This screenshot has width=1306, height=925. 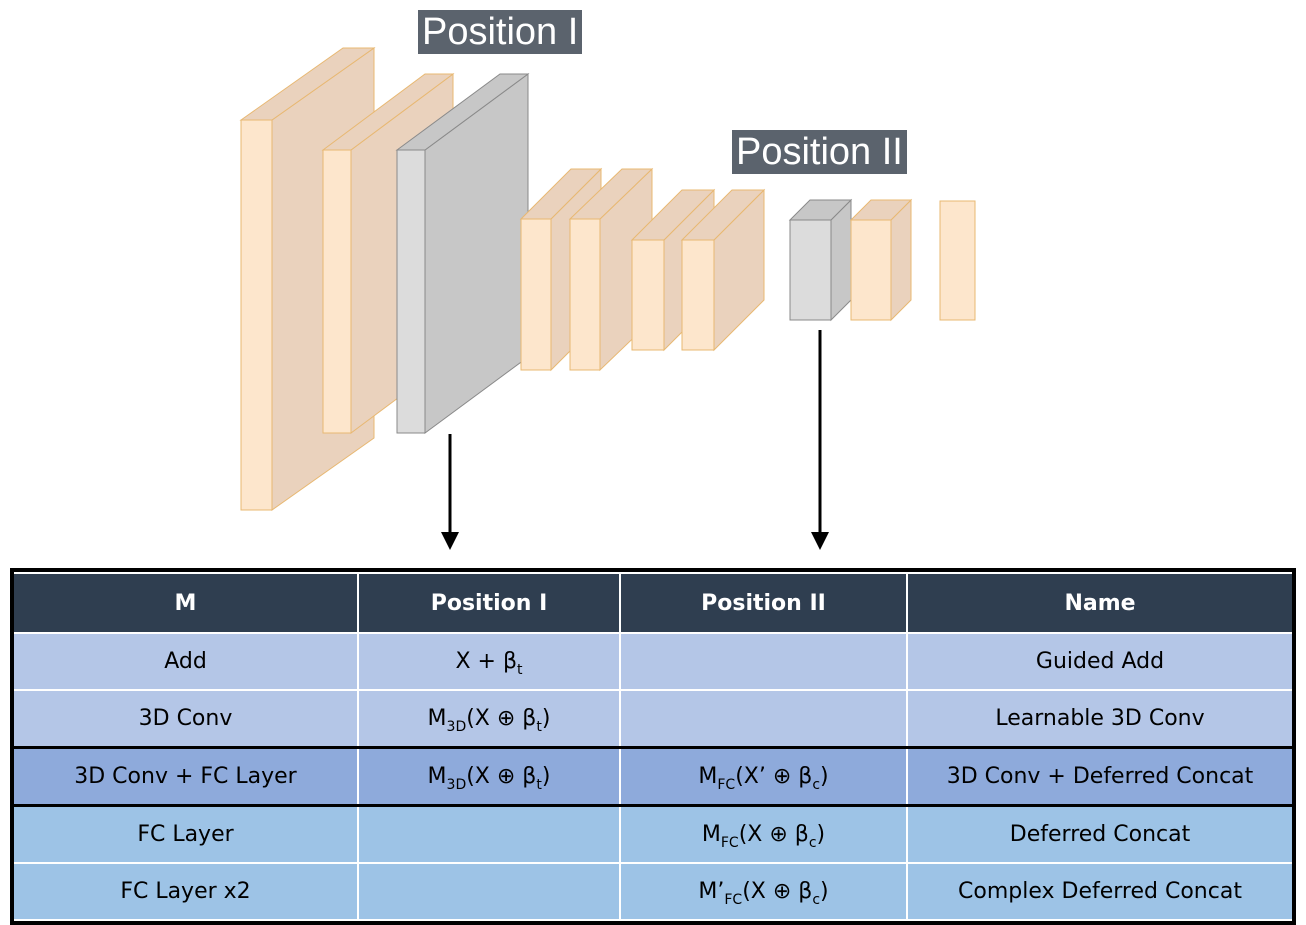 I want to click on position-1-label: Position I, so click(x=500, y=32).